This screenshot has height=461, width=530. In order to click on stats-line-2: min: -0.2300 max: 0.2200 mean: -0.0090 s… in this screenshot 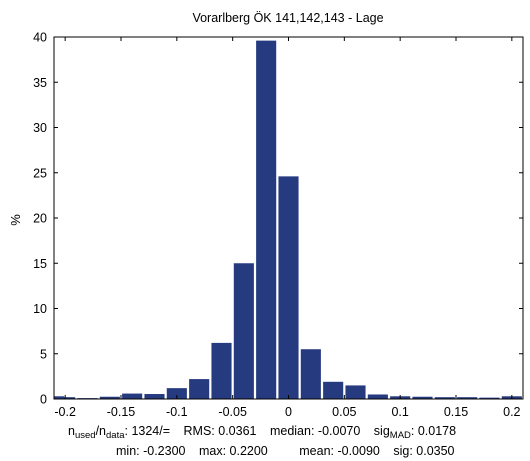, I will do `click(290, 451)`.